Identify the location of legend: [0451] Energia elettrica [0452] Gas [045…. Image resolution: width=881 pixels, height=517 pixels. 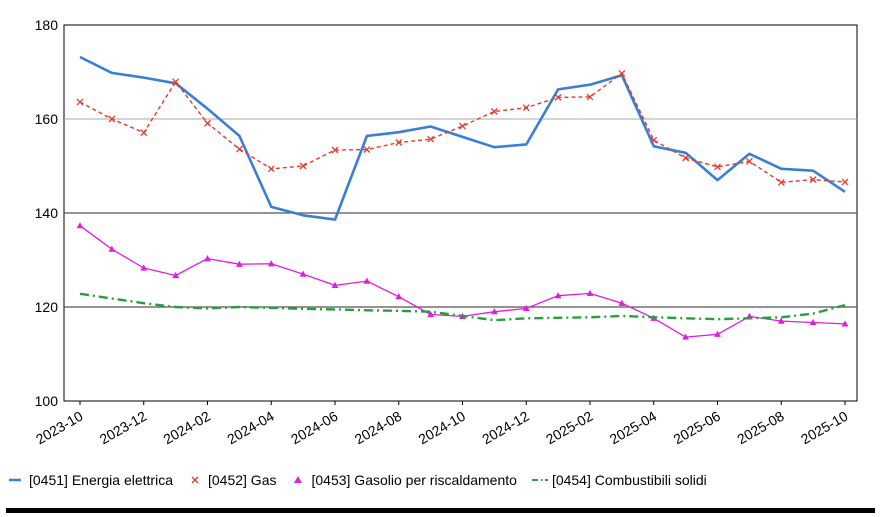
(438, 480).